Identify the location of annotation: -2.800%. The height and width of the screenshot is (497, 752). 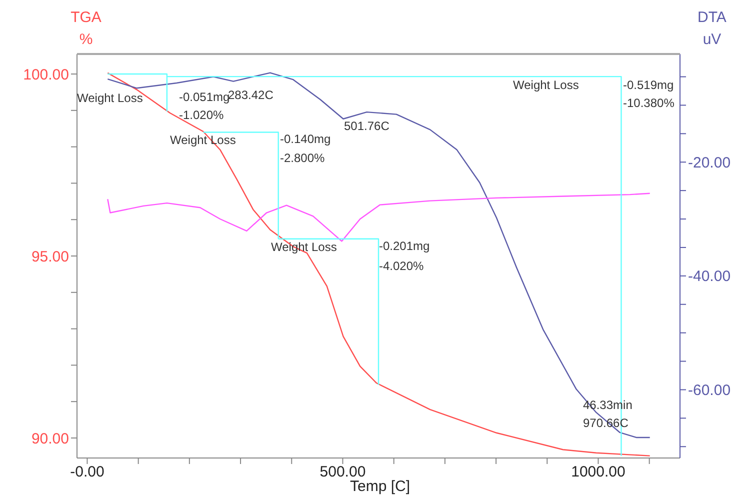
(303, 158).